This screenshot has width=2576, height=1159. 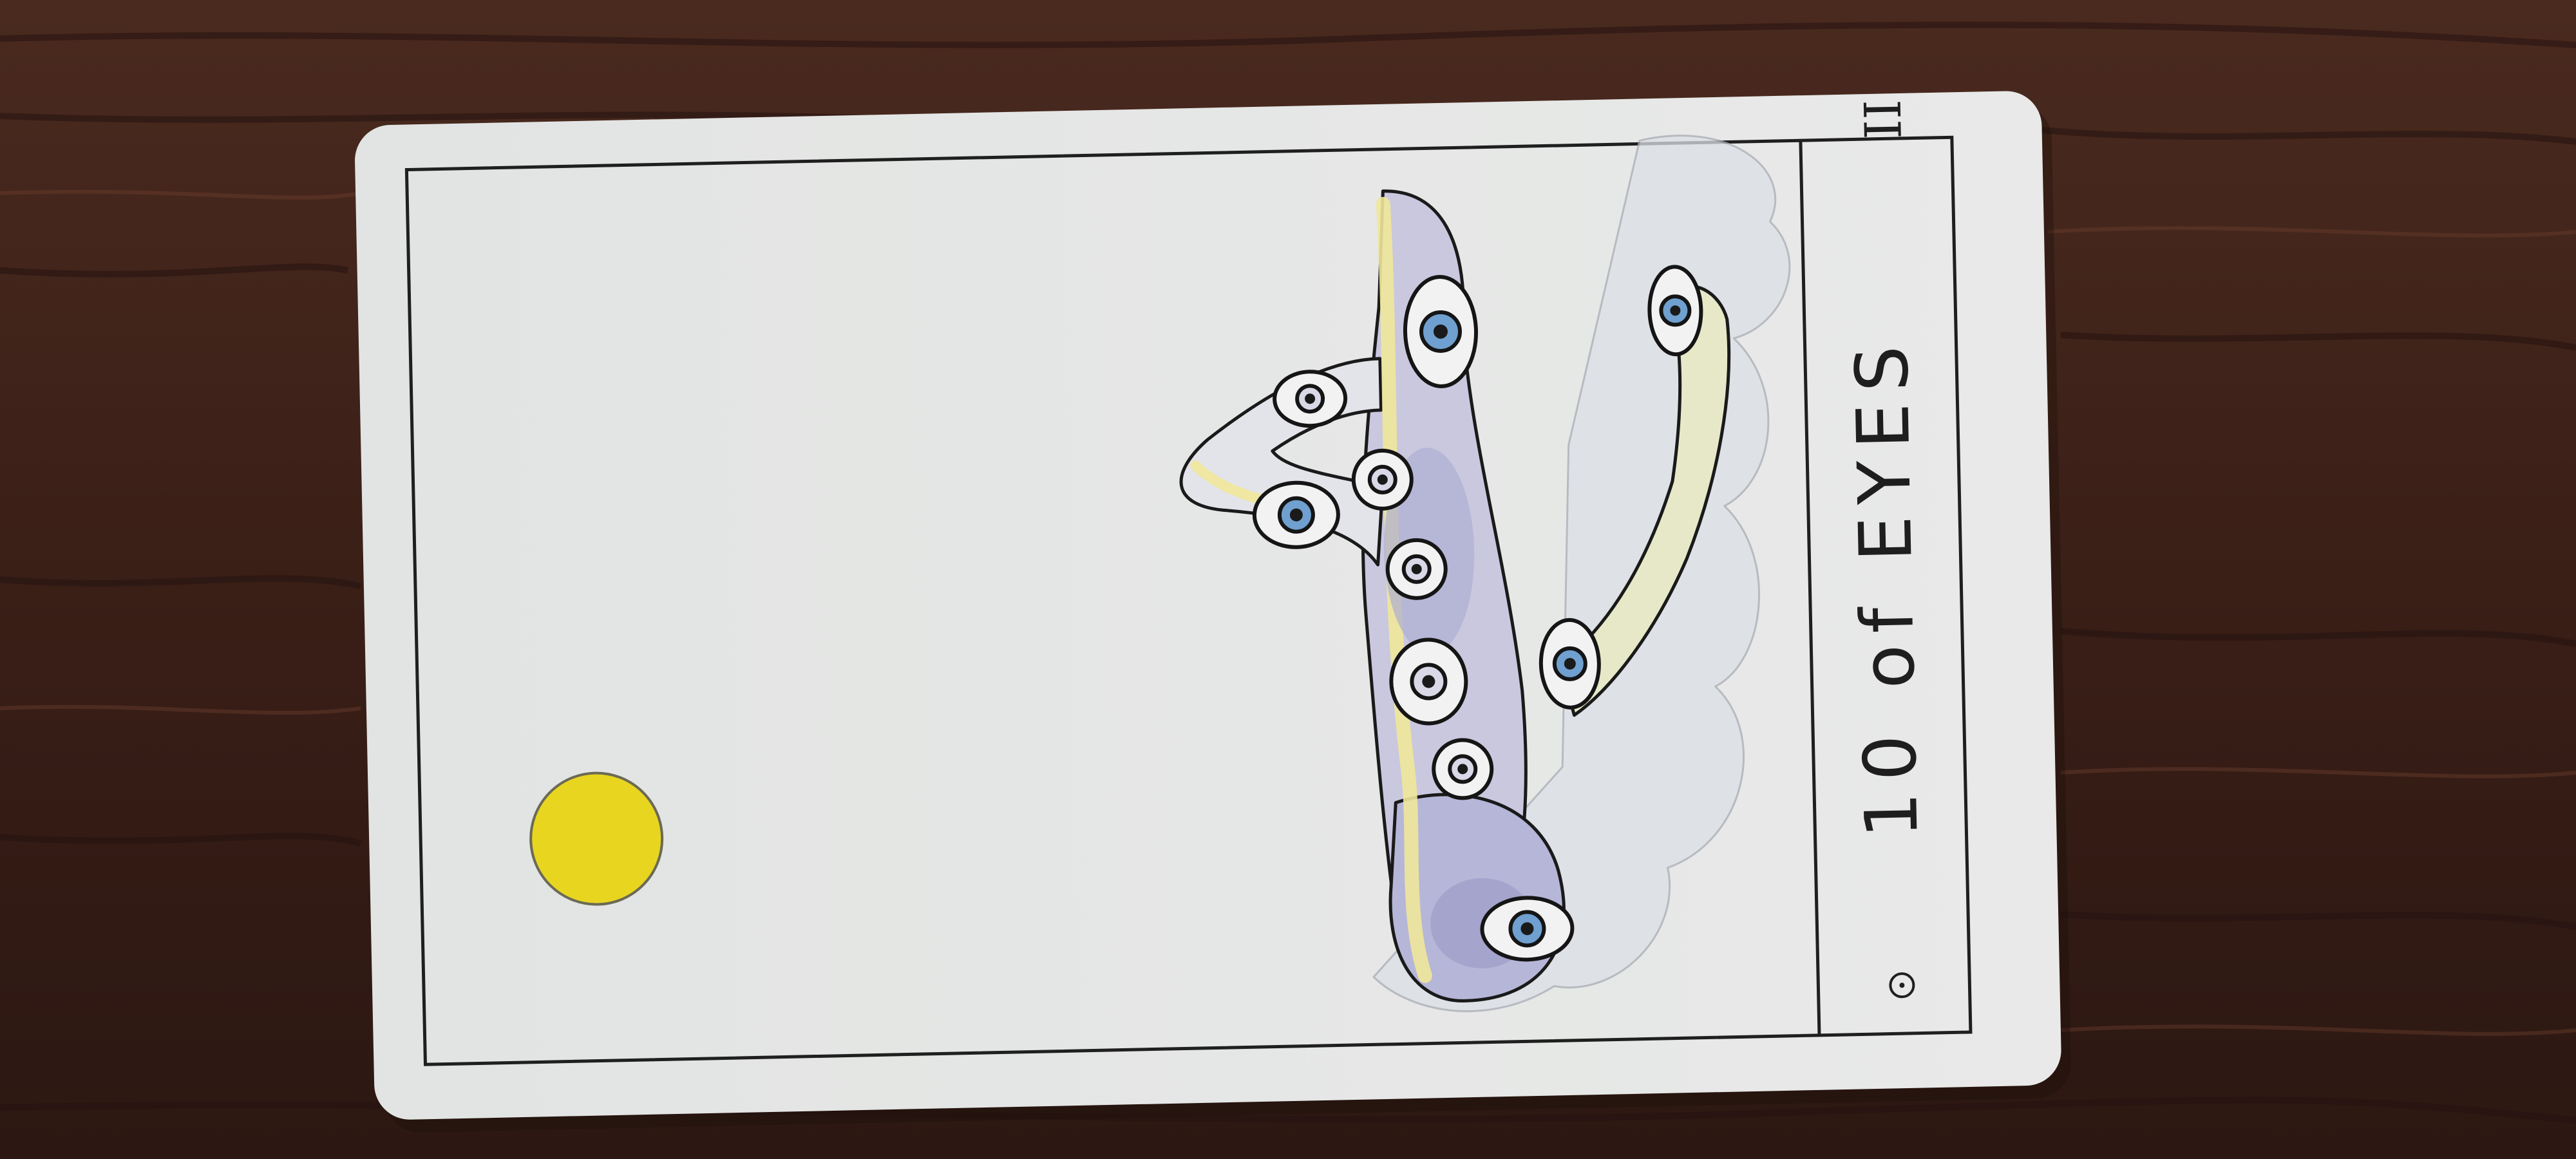 What do you see at coordinates (1887, 586) in the screenshot?
I see `card-title: 10 of EYES` at bounding box center [1887, 586].